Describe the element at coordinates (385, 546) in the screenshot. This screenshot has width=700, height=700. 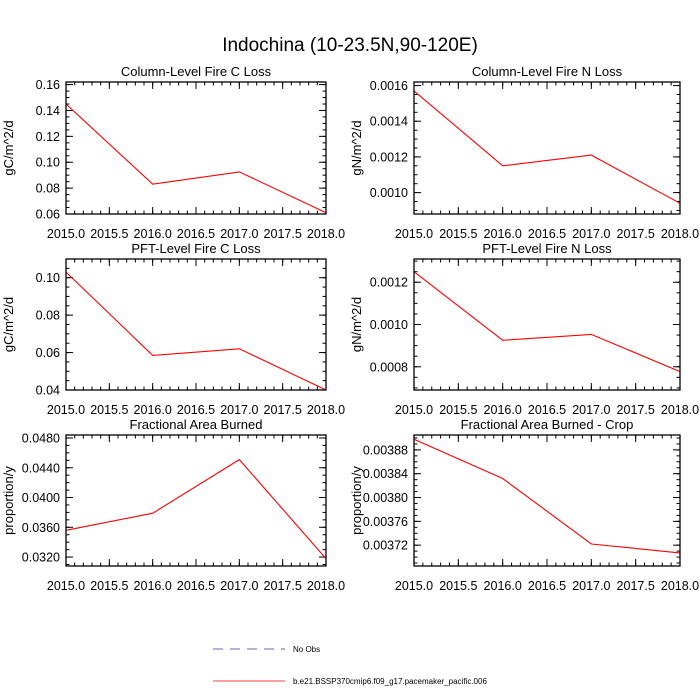
I see `y-tick-label: 0.00372` at that location.